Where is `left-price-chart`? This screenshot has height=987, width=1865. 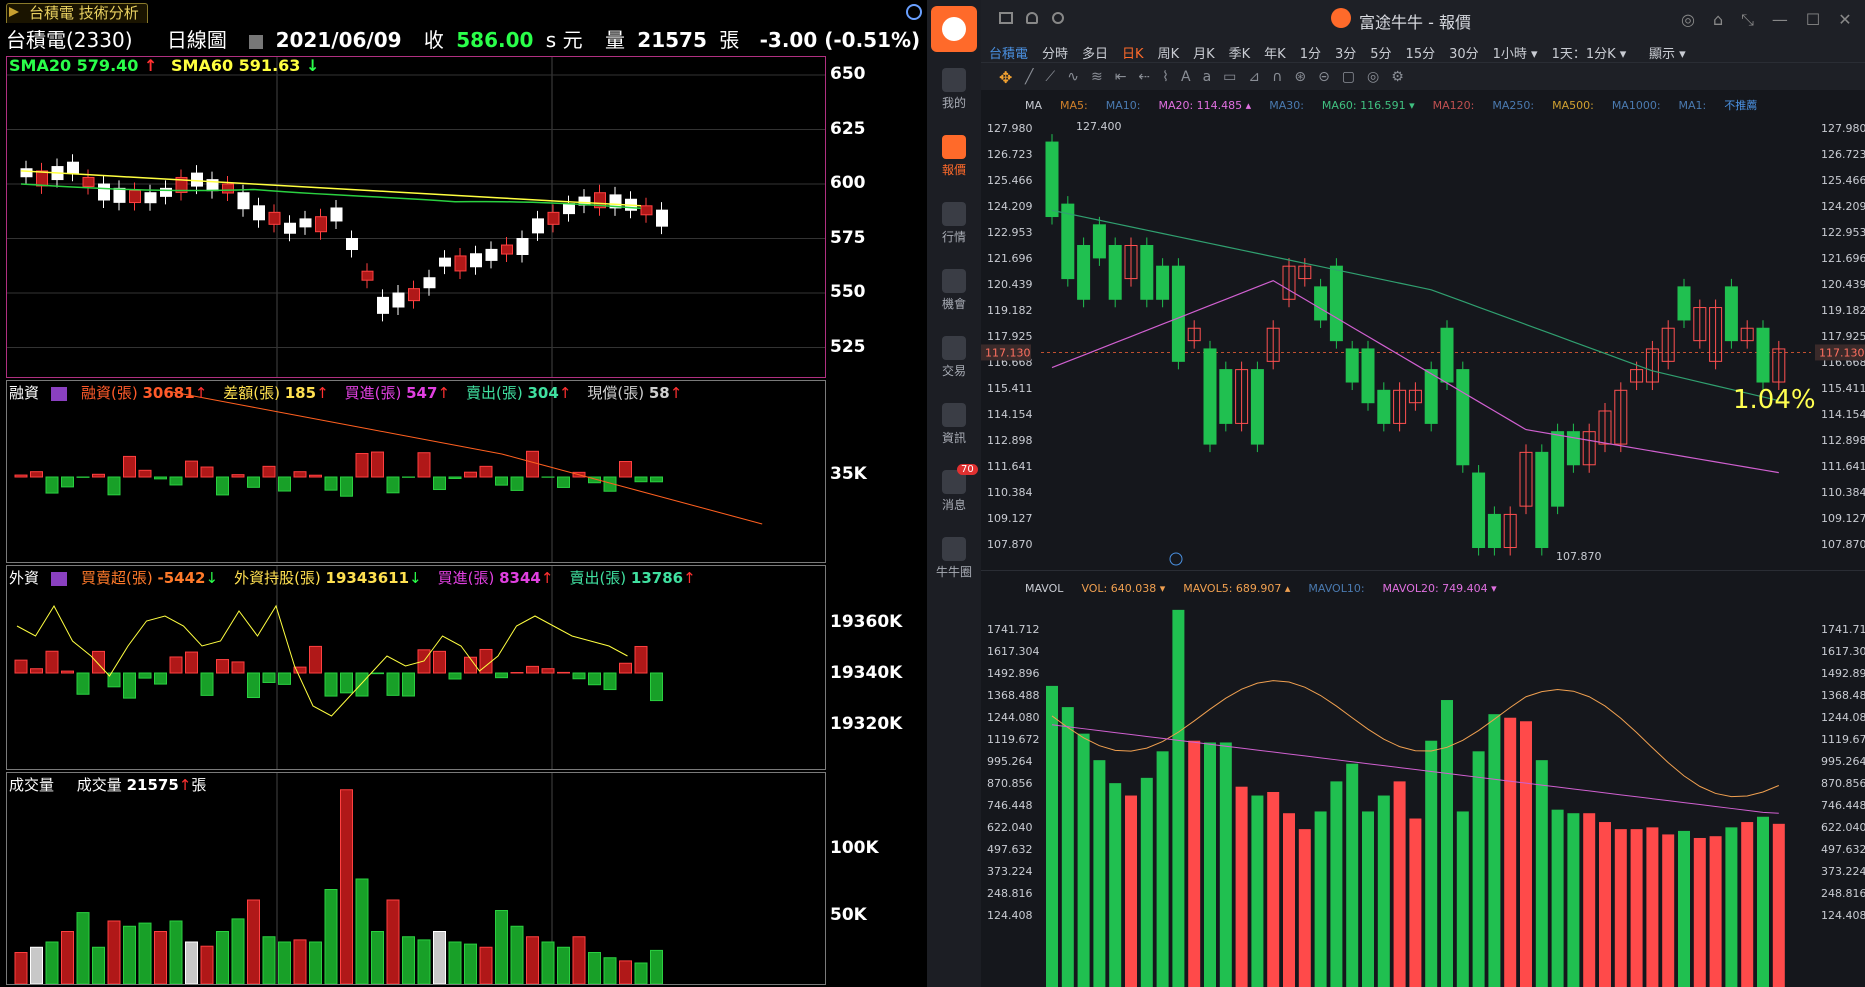
left-price-chart is located at coordinates (416, 217).